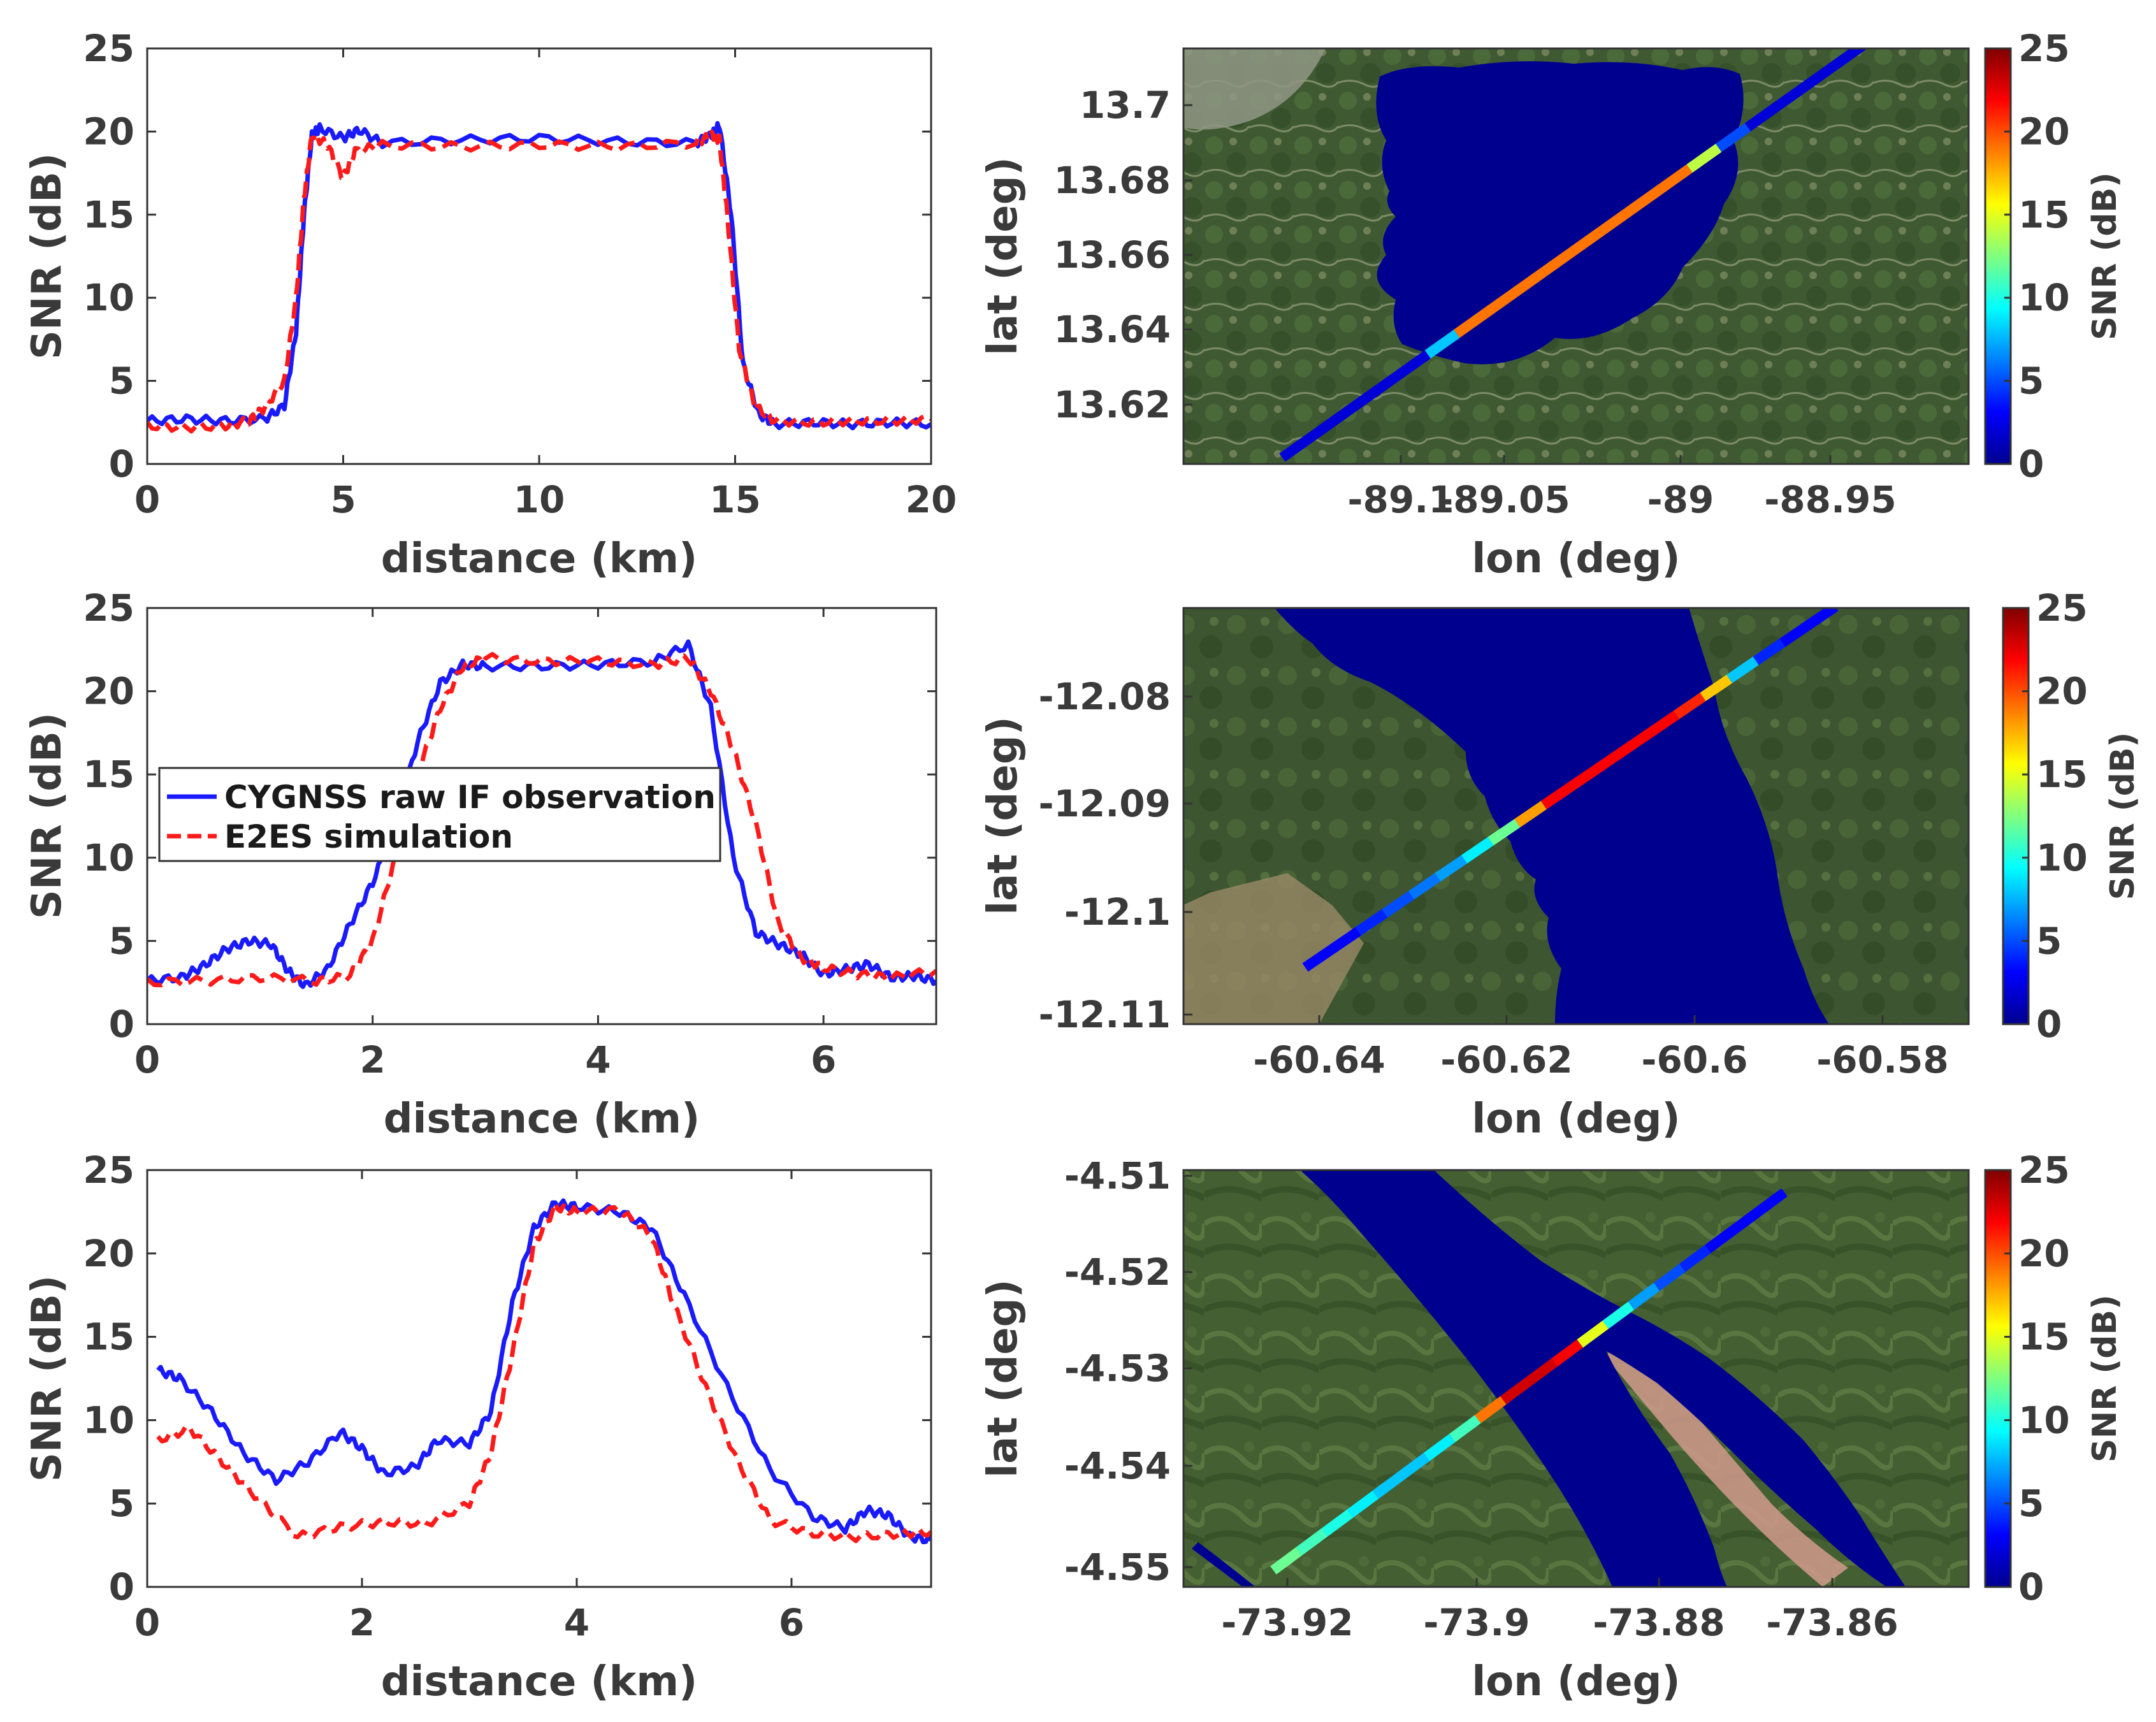 This screenshot has height=1722, width=2156. What do you see at coordinates (1506, 1060) in the screenshot?
I see `x-tick-label: -60.62` at bounding box center [1506, 1060].